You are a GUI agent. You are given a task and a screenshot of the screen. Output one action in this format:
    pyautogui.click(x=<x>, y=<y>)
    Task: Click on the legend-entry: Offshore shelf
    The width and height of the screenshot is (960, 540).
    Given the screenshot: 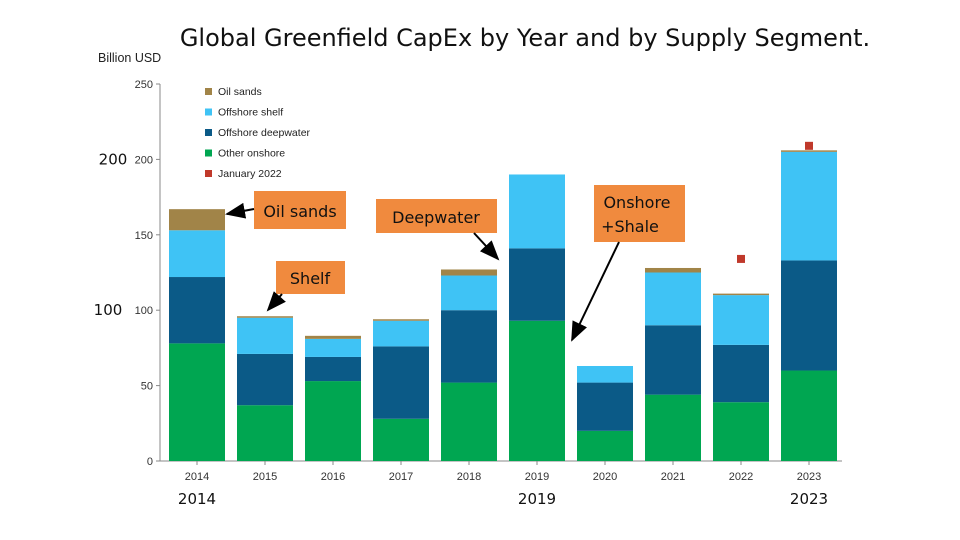 What is the action you would take?
    pyautogui.click(x=250, y=113)
    